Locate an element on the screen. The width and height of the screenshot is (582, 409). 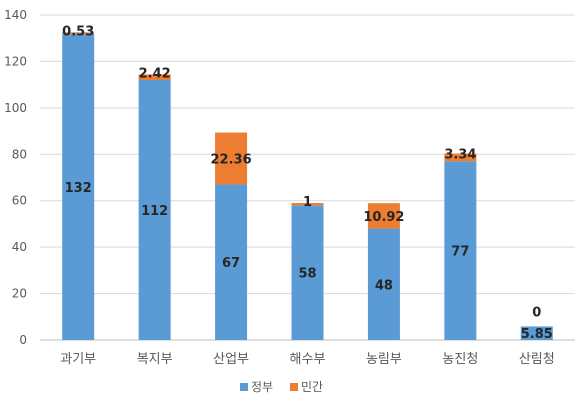
x-category-label-0: 과기부 is located at coordinates (78, 359).